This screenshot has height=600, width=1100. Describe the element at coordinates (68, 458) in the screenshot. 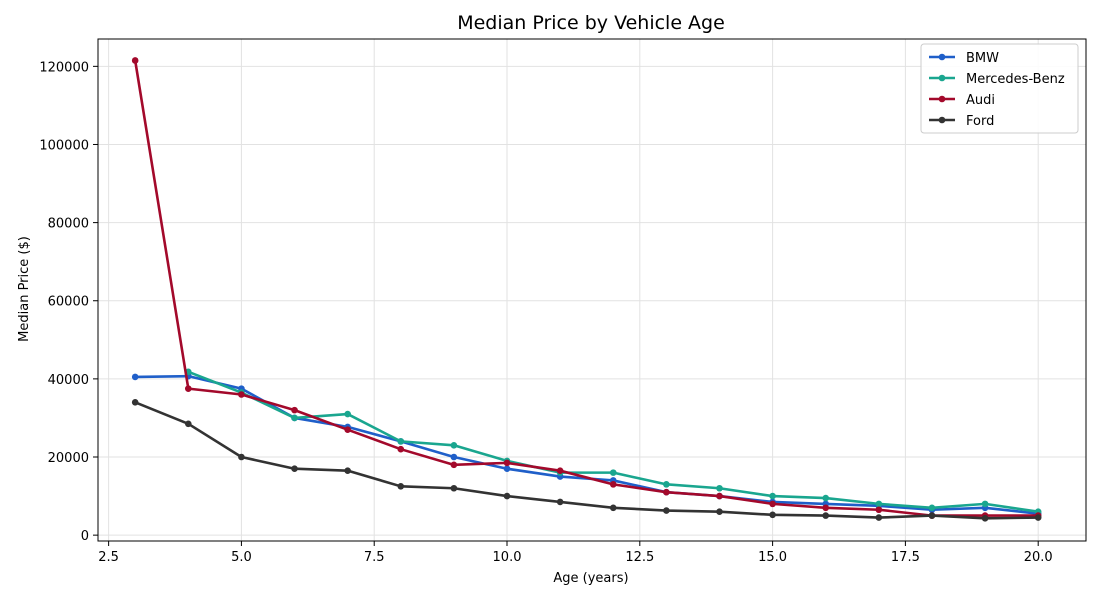

I see `y-tick-label: 20000` at that location.